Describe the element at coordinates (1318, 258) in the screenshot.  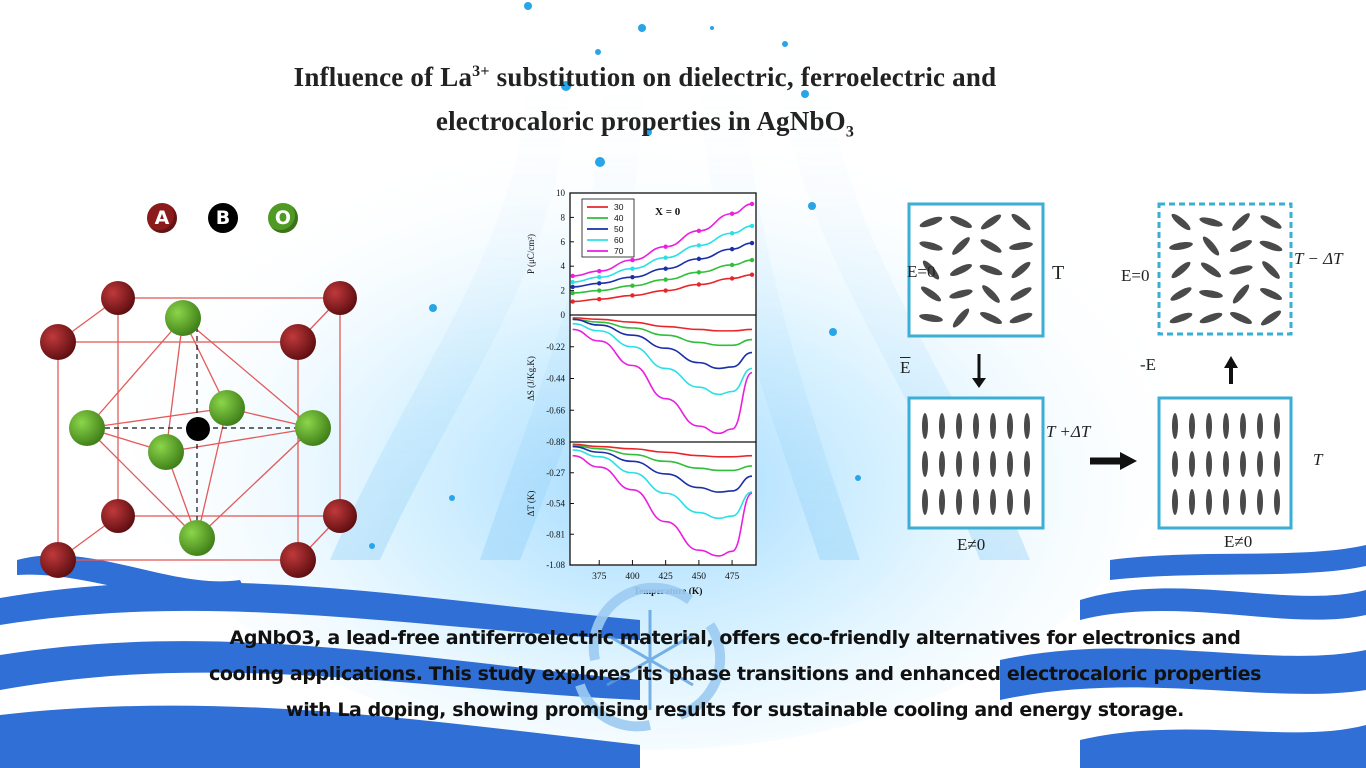
I see `state4-temp-label: T − ΔT` at that location.